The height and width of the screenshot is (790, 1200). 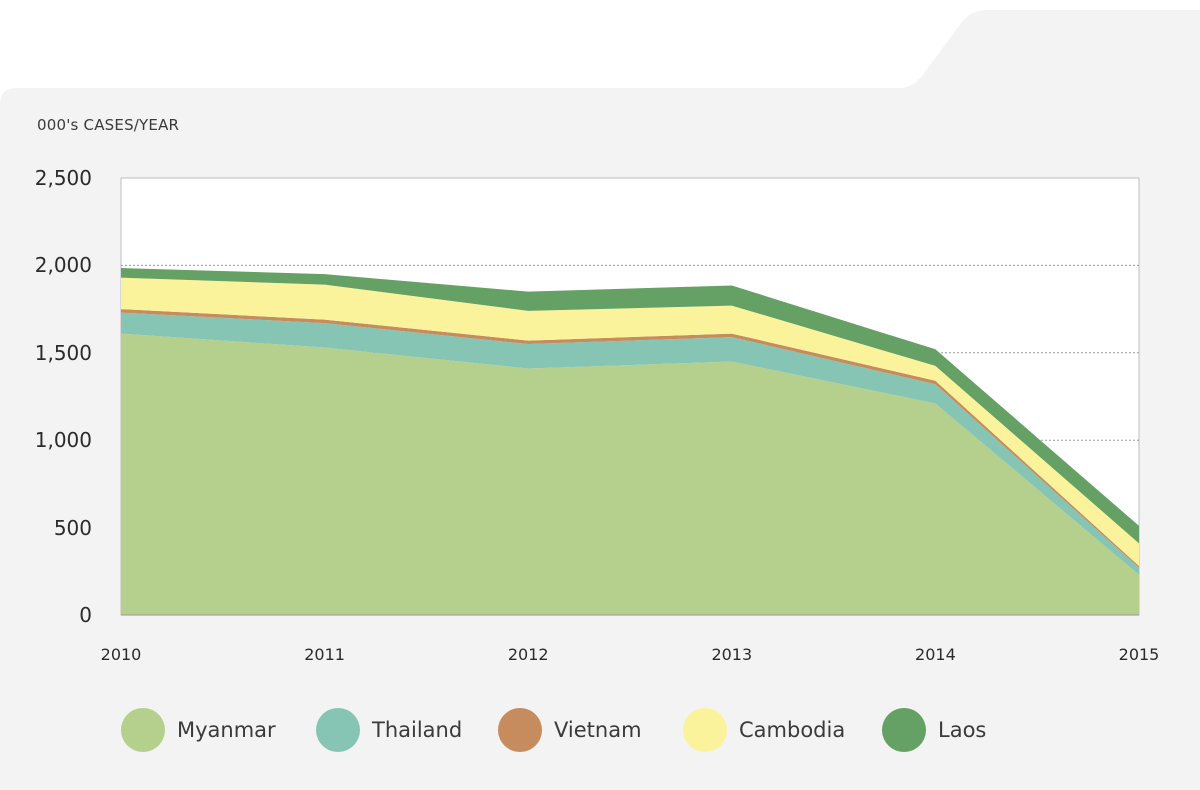 I want to click on legend-label: Myanmar, so click(x=226, y=730).